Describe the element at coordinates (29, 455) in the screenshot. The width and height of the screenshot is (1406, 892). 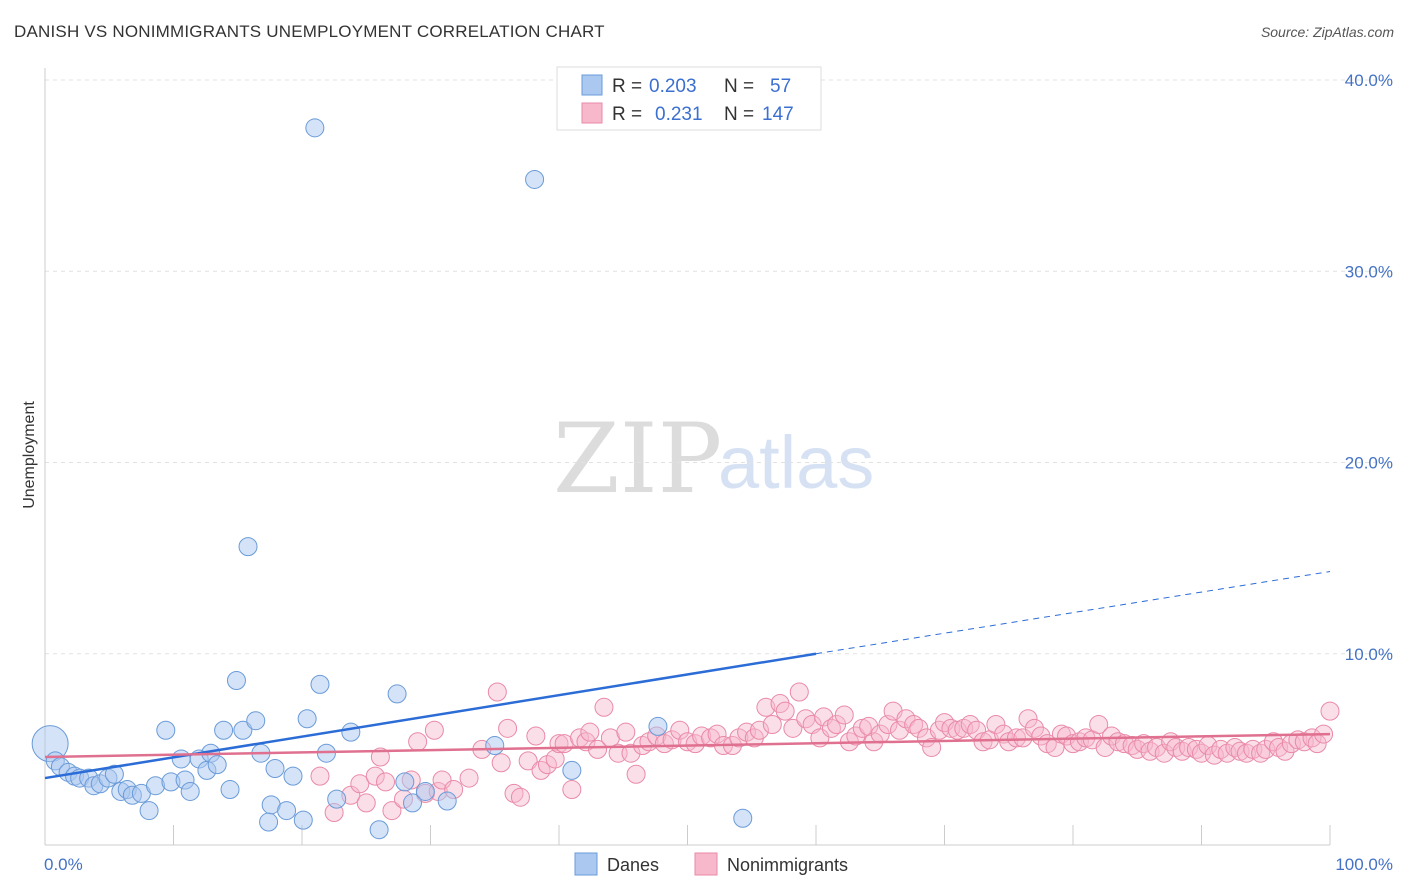
I see `y-axis-title: Unemployment` at that location.